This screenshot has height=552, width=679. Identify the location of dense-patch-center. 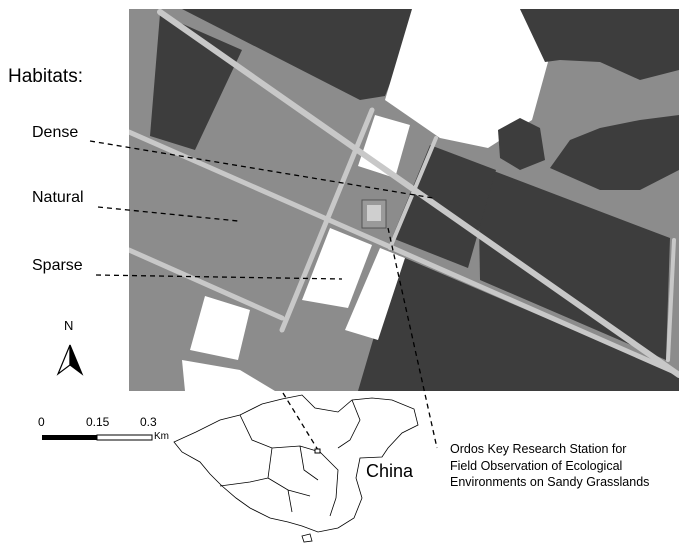
(444, 206).